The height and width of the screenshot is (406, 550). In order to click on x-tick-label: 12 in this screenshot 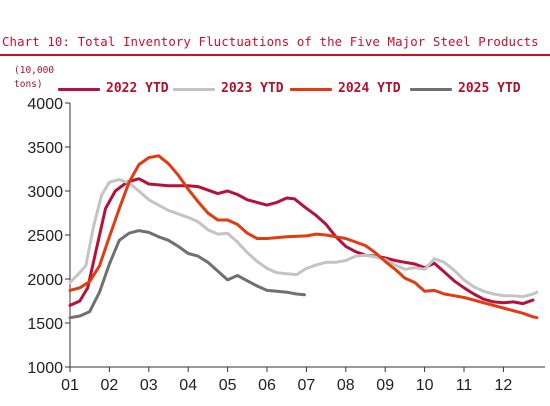, I will do `click(504, 385)`.